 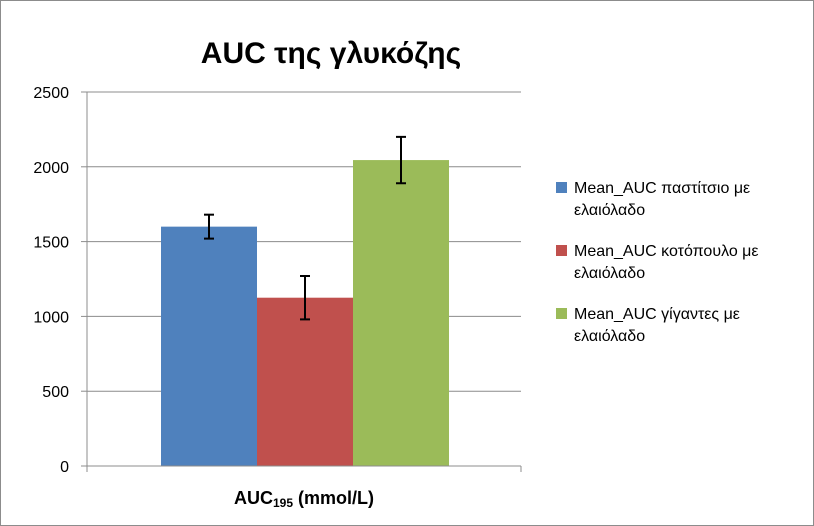 I want to click on legend-entry-line: Mean_AUC κοτόπουλο με, so click(x=666, y=251).